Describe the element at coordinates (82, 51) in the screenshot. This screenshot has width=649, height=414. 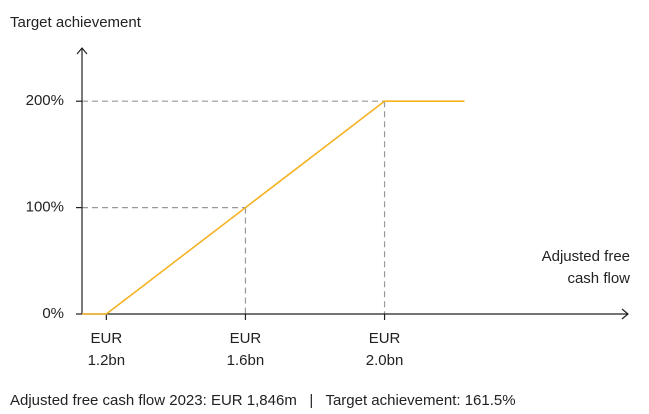
I see `y-axis-arrow` at that location.